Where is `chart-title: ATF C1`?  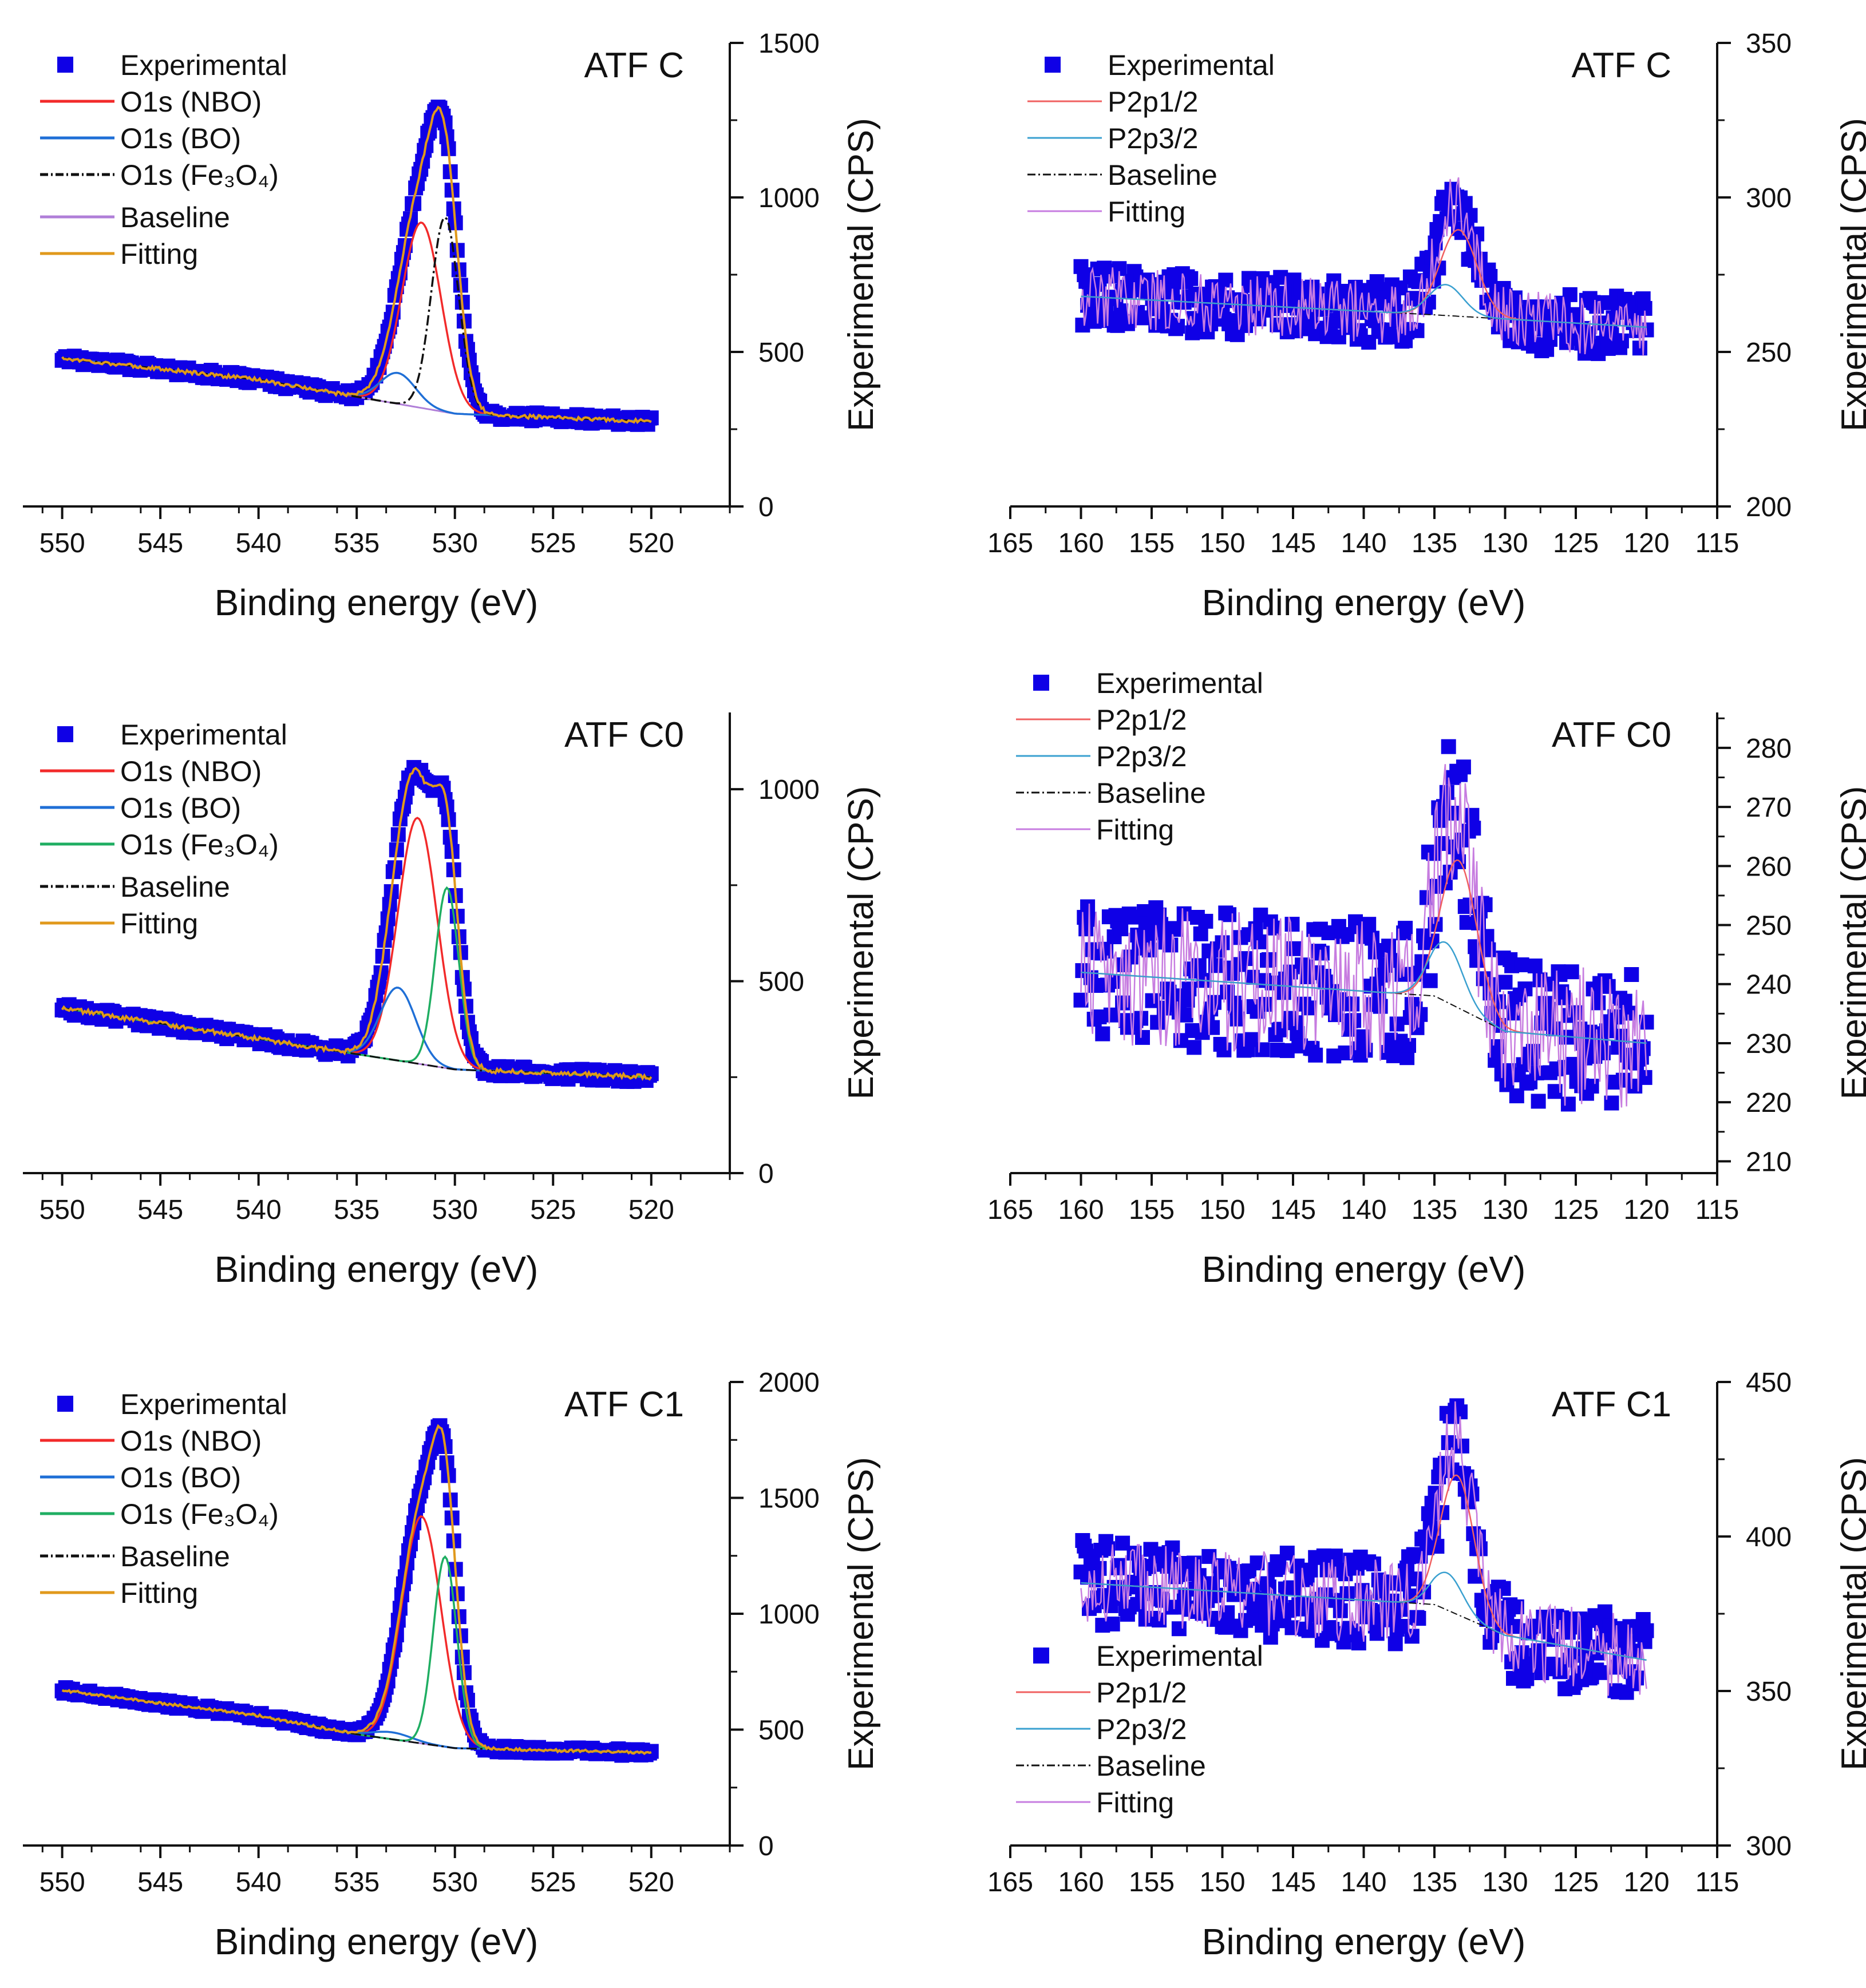
chart-title: ATF C1 is located at coordinates (1611, 1405).